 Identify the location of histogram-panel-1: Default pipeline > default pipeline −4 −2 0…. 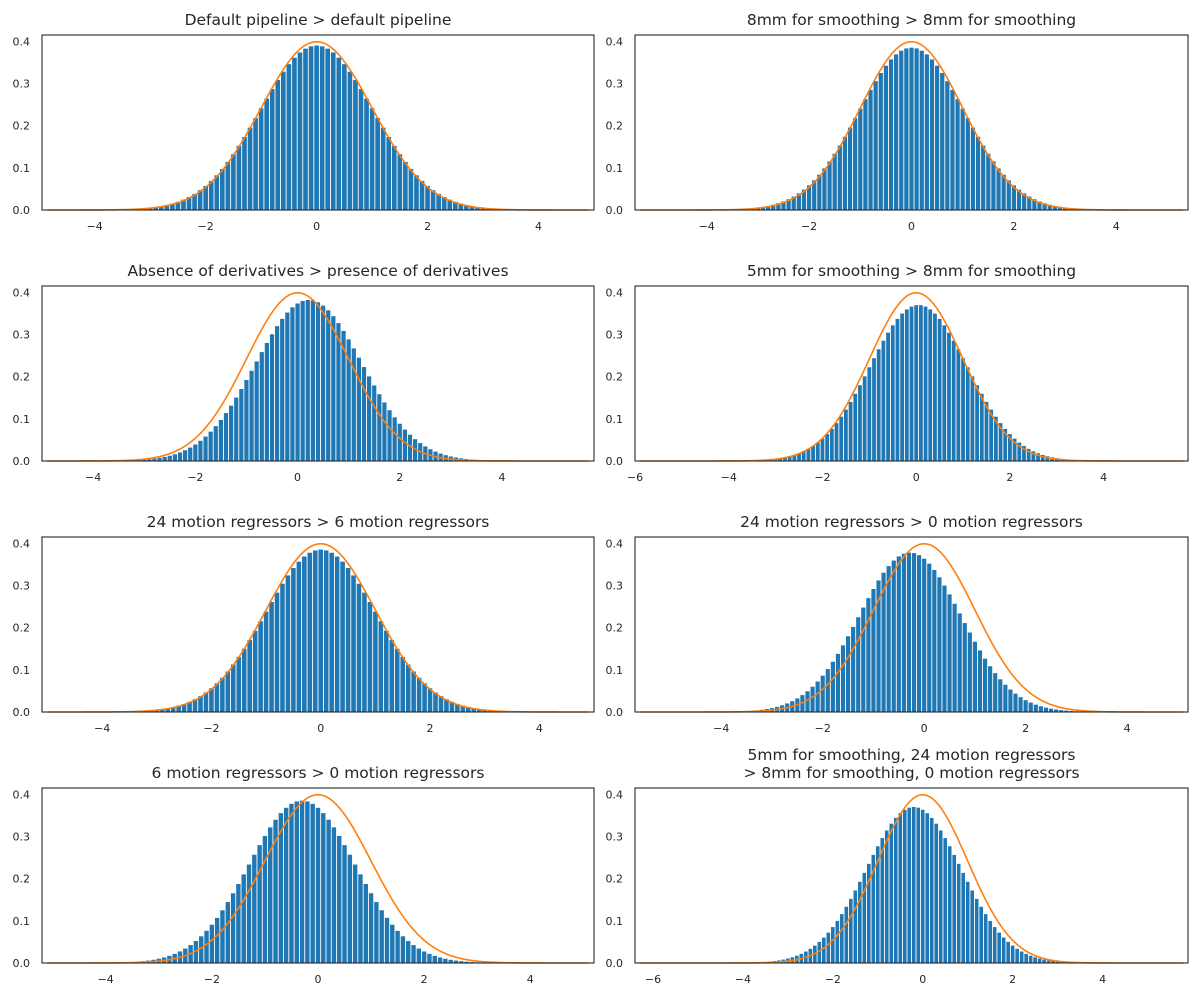
(304, 122).